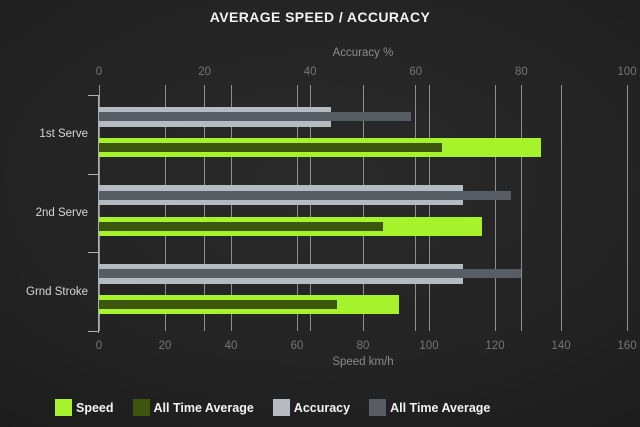 Image resolution: width=640 pixels, height=427 pixels. I want to click on accuracy-tick-label-60: 60, so click(416, 72).